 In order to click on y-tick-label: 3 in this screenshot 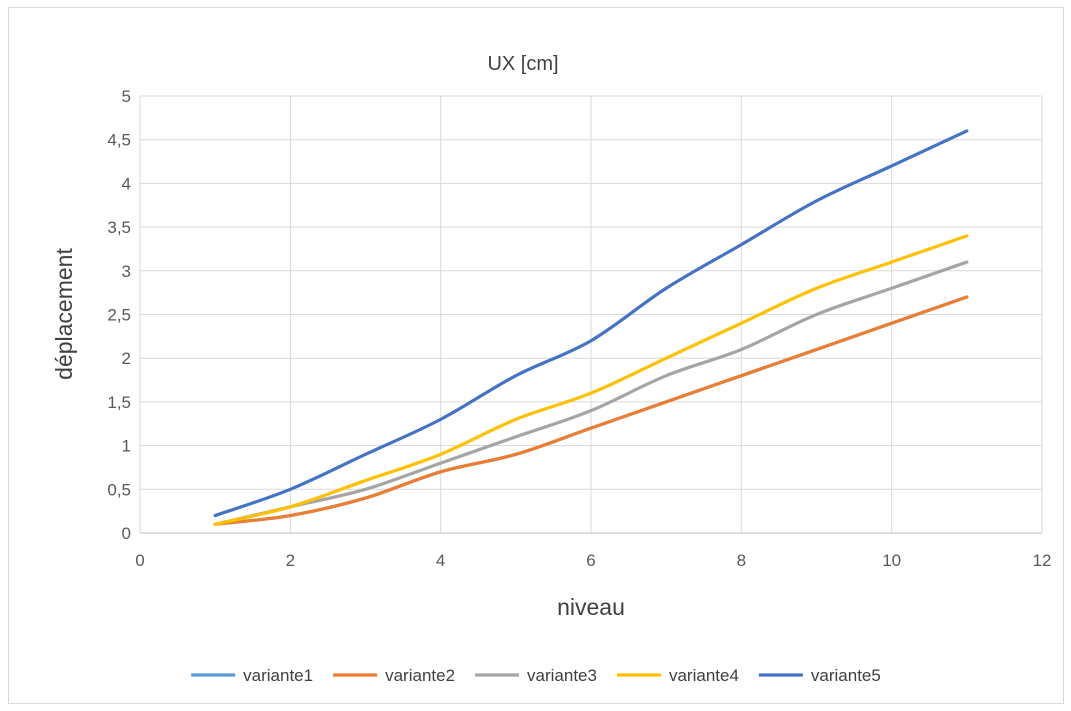, I will do `click(126, 271)`.